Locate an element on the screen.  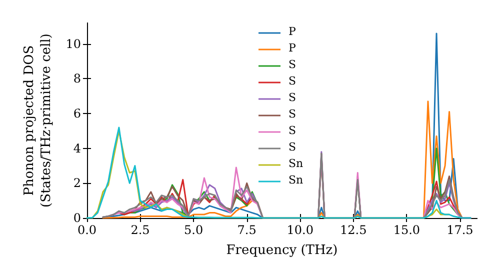
y-axis-title: Phonon projected DOS (States/THz·primitive cell) is located at coordinates (38, 120).